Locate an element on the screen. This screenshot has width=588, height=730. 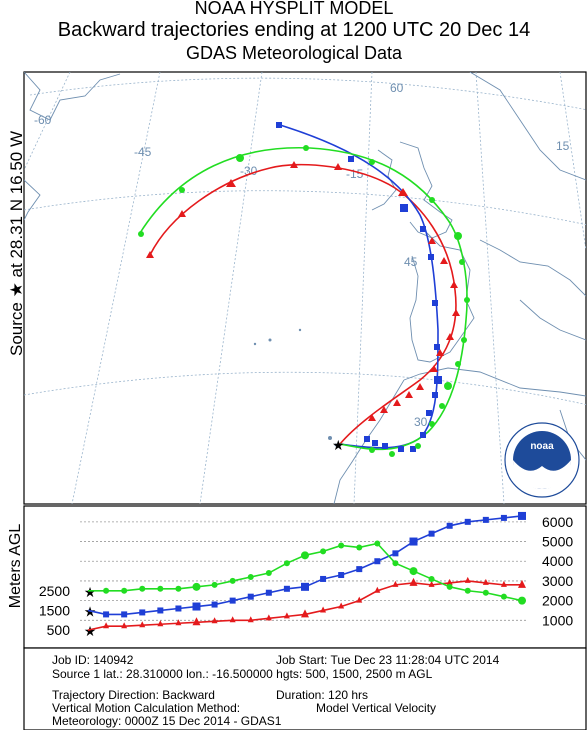
lon-label: 15 is located at coordinates (563, 146).